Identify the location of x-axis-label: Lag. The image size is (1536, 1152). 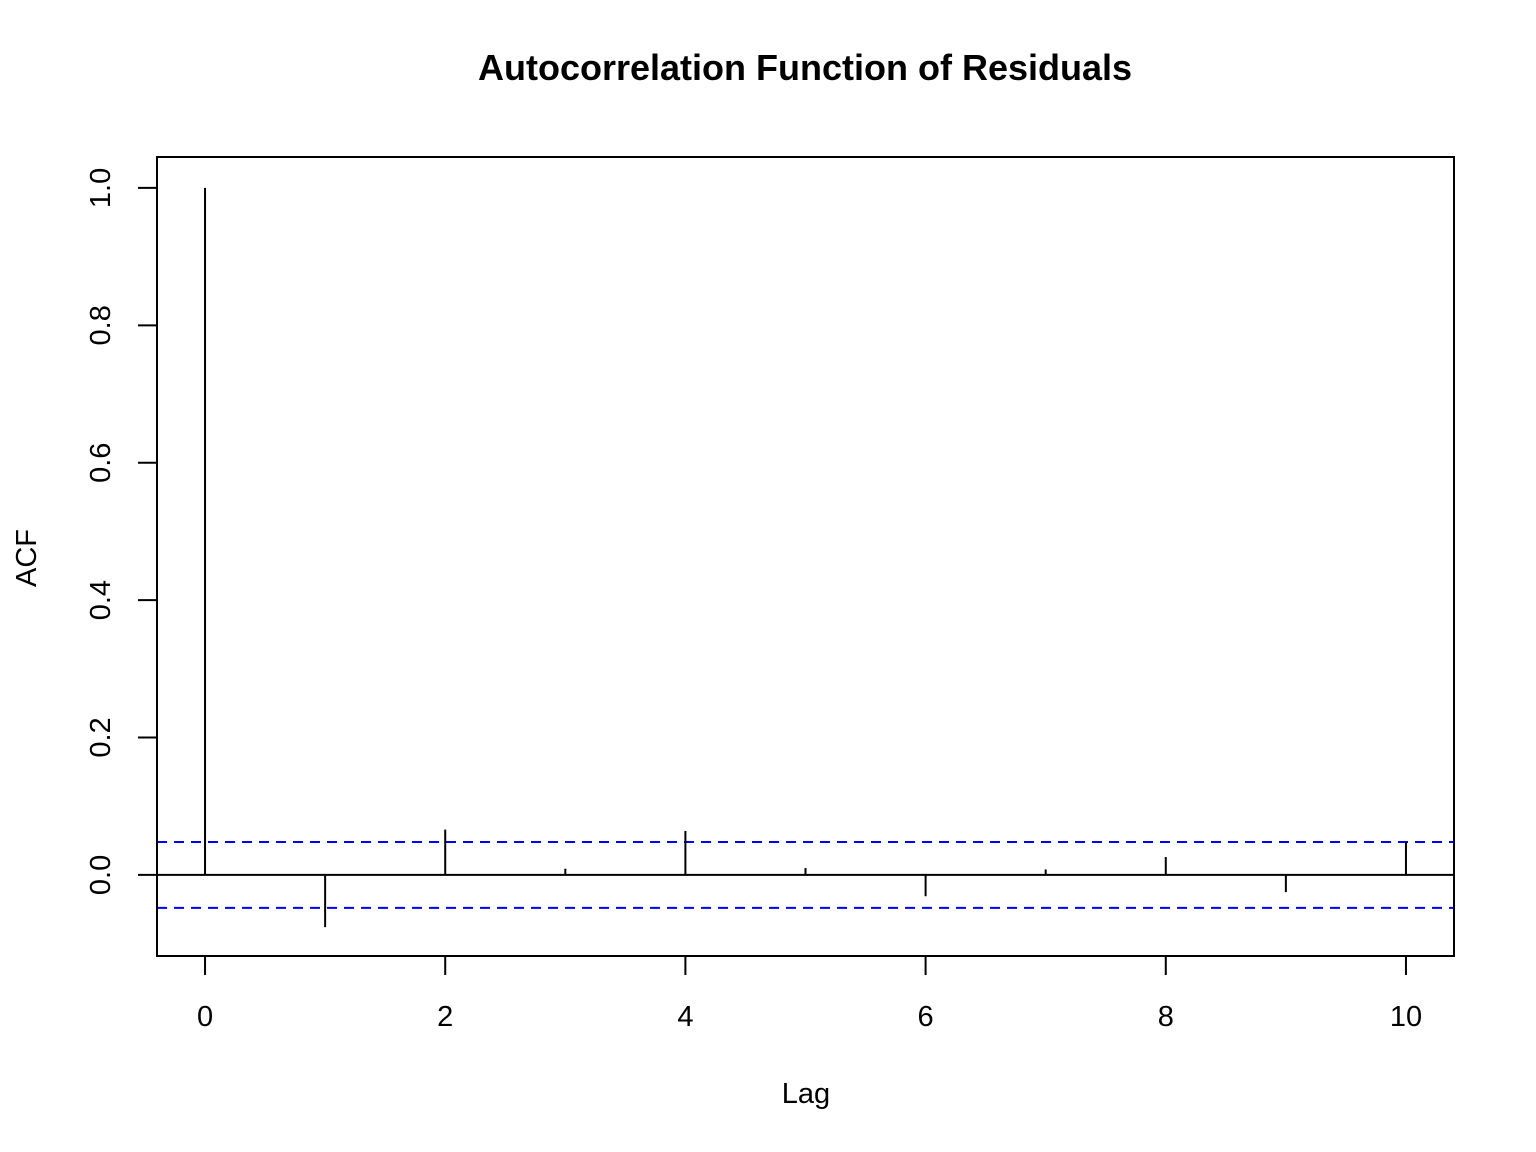
(806, 1094).